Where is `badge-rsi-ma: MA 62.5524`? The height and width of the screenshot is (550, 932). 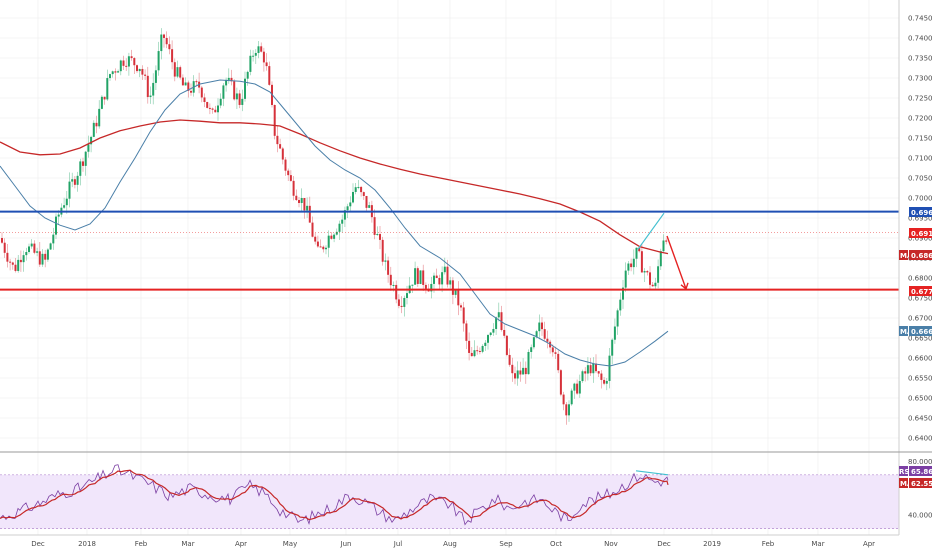
badge-rsi-ma: MA 62.5524 is located at coordinates (915, 483).